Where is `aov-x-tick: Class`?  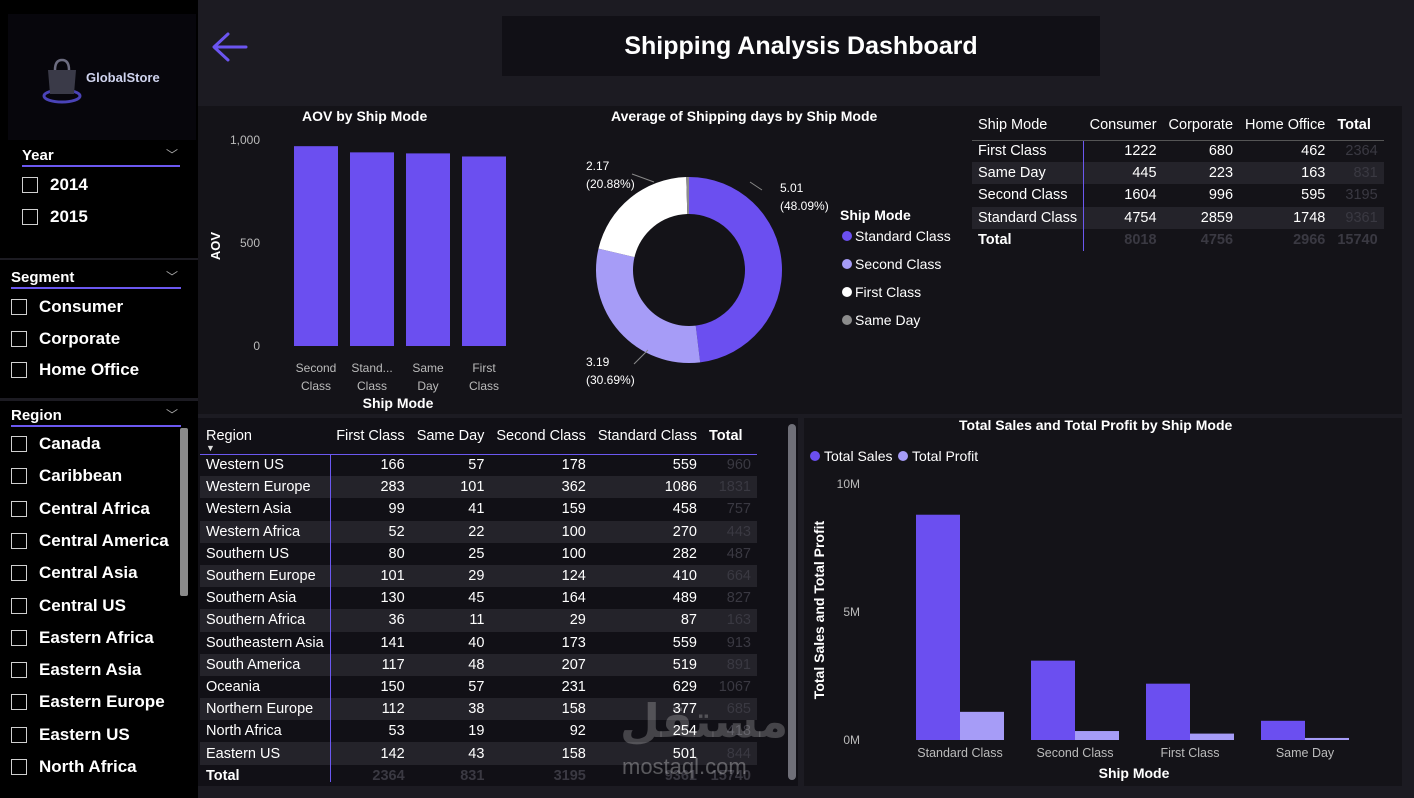 aov-x-tick: Class is located at coordinates (484, 386).